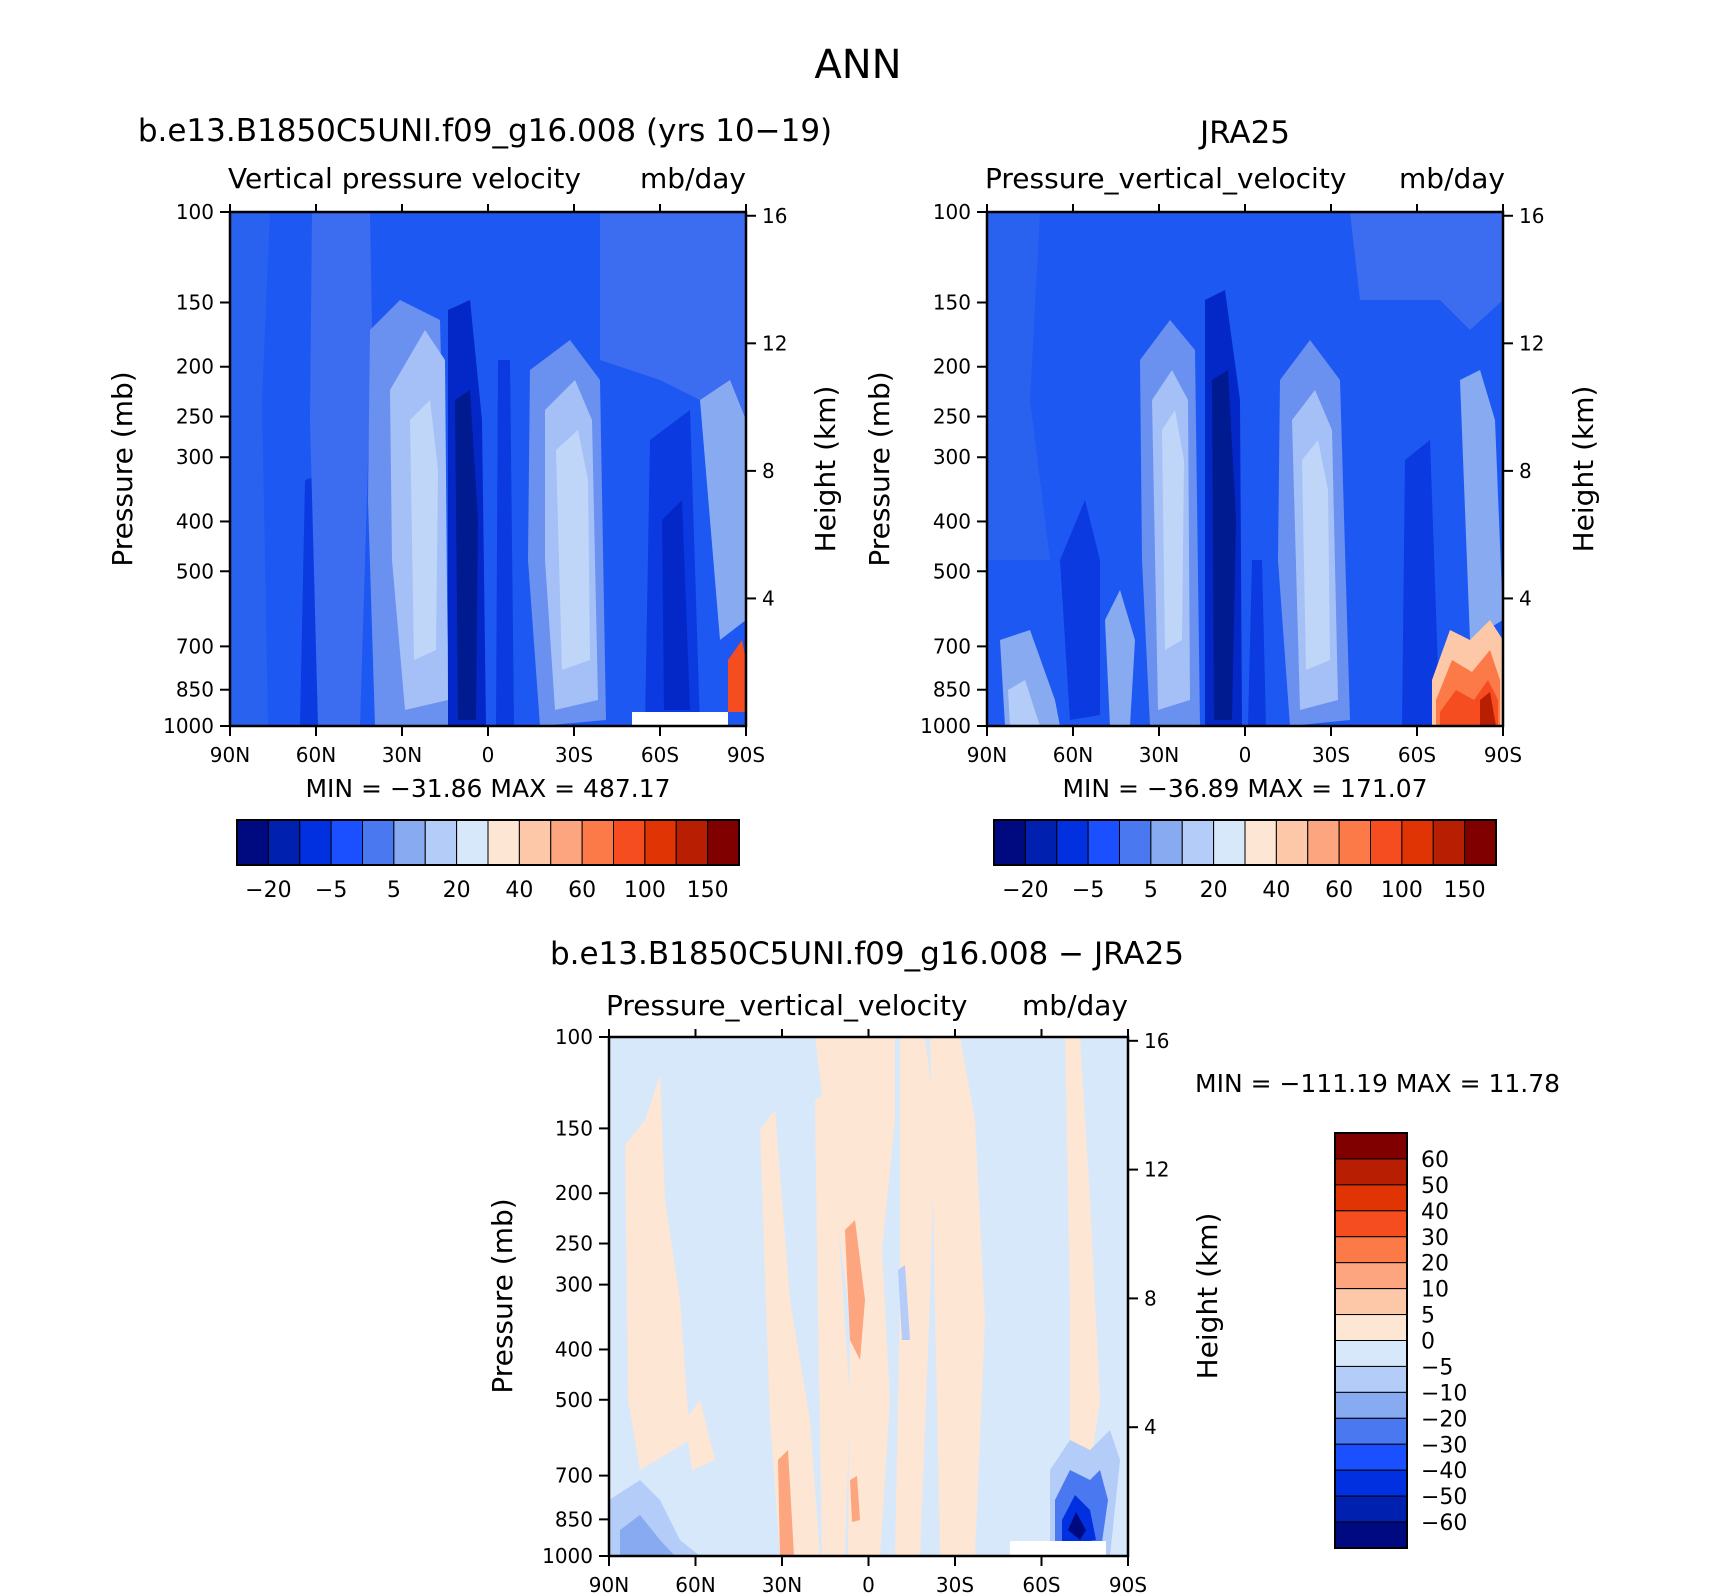 The image size is (1710, 1596). What do you see at coordinates (1421, 583) in the screenshot?
I see `panel-obs-band-60s-dark` at bounding box center [1421, 583].